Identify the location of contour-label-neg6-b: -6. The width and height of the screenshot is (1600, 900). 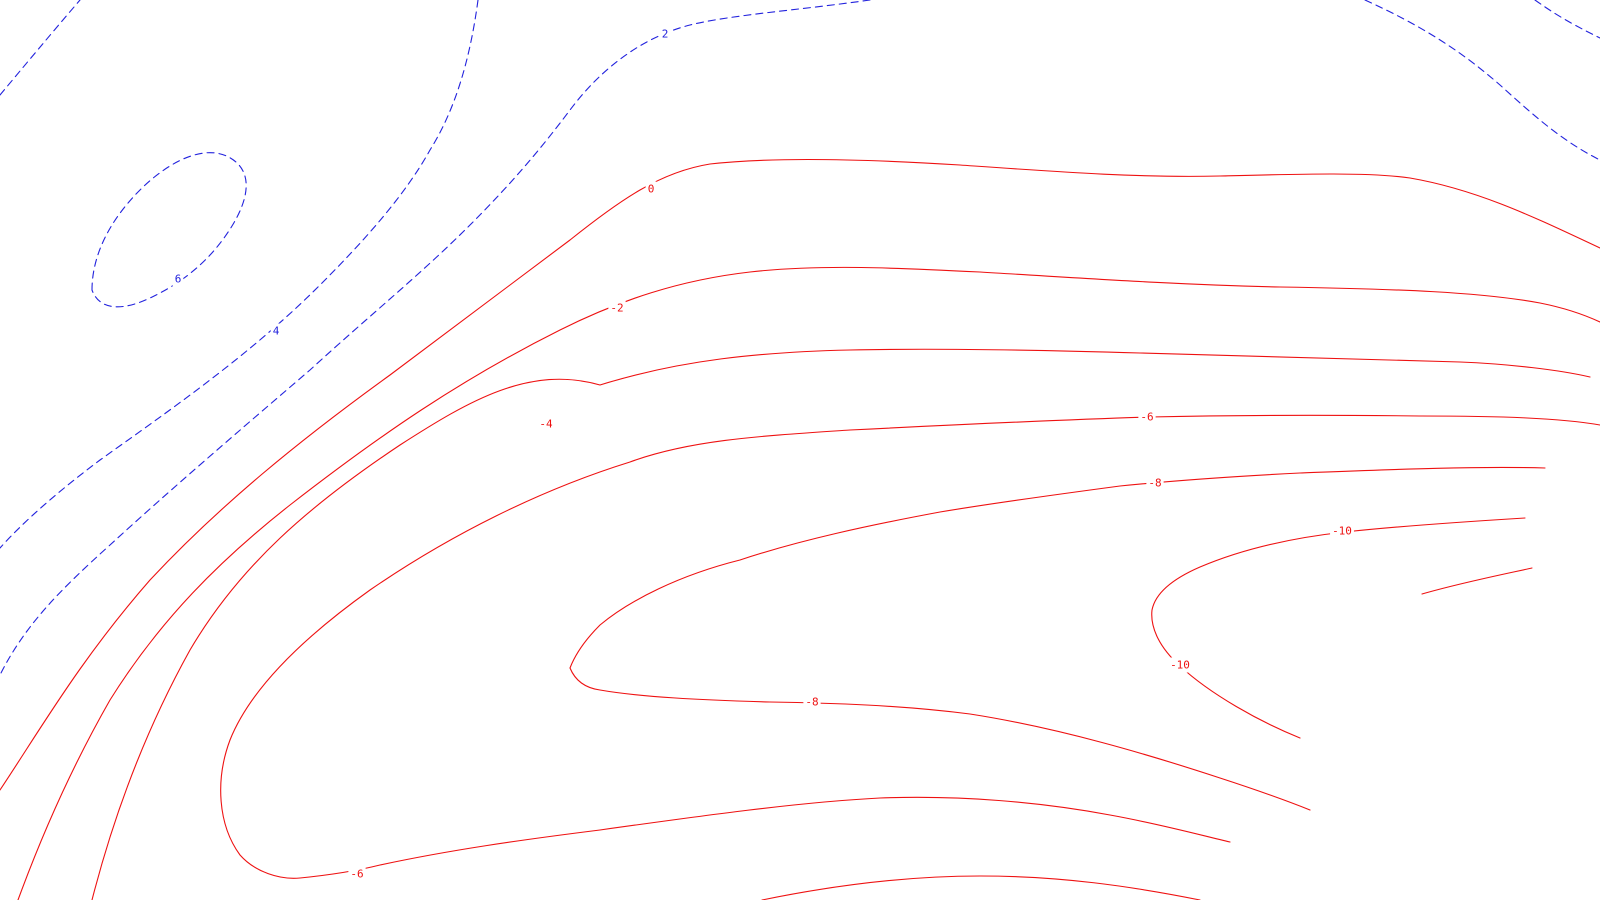
(356, 874).